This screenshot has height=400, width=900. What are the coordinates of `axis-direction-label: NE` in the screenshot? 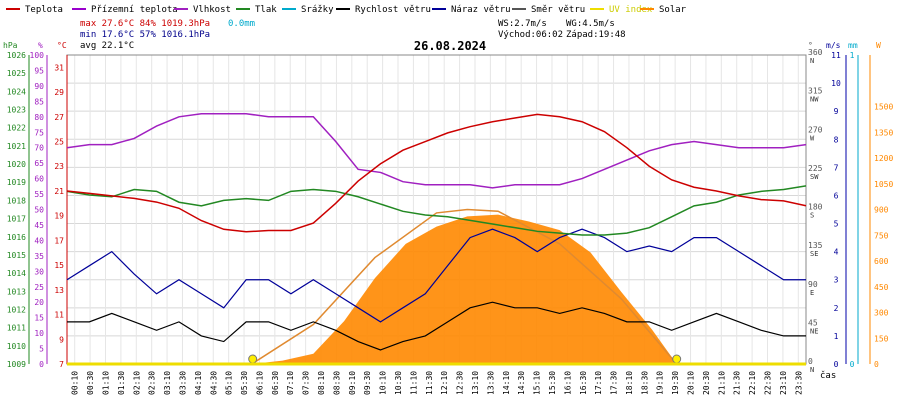 It's located at (814, 331).